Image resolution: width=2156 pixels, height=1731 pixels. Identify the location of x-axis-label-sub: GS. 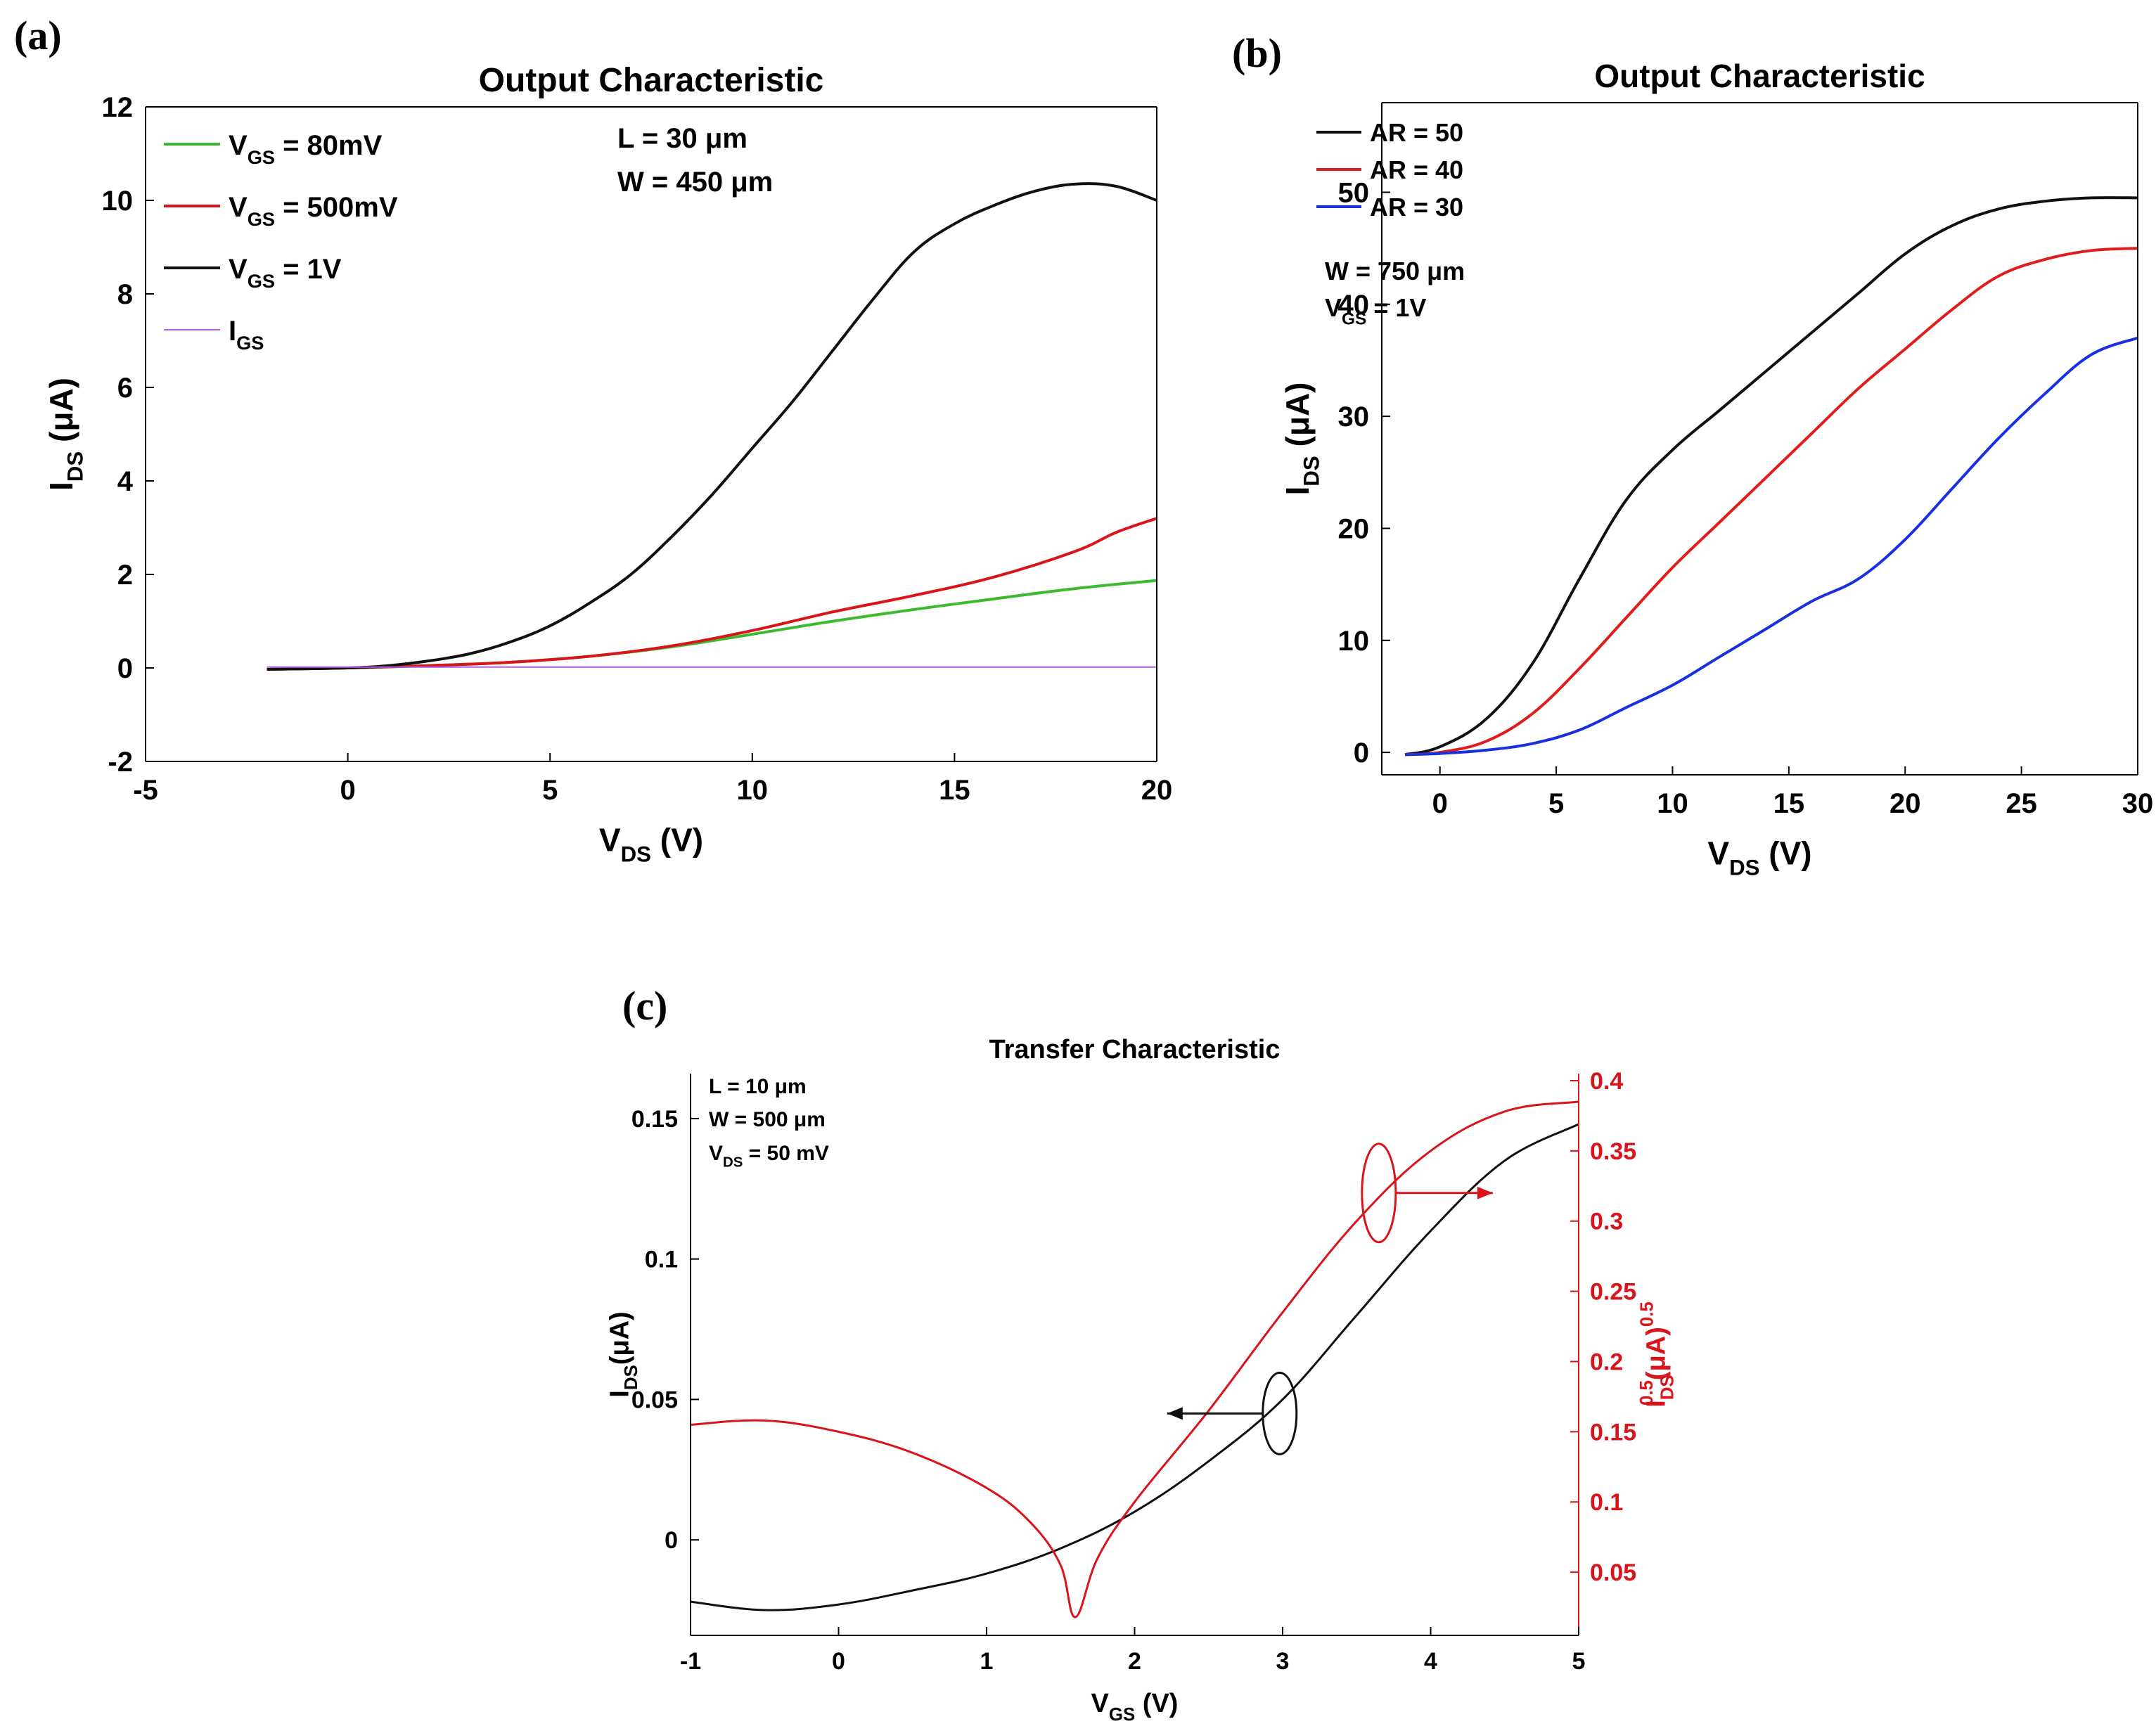
(1122, 1715).